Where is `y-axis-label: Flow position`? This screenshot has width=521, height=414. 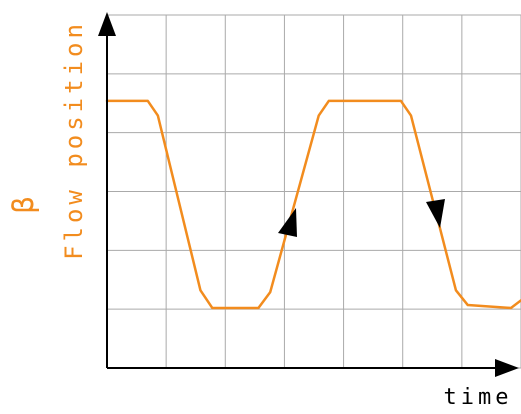 y-axis-label: Flow position is located at coordinates (74, 140).